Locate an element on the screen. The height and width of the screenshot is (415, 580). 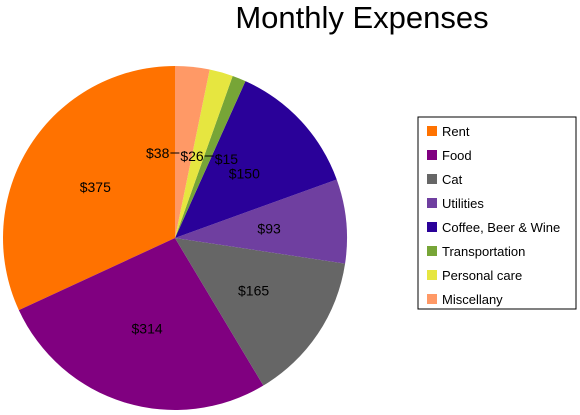
value-label-food: $314 is located at coordinates (147, 328).